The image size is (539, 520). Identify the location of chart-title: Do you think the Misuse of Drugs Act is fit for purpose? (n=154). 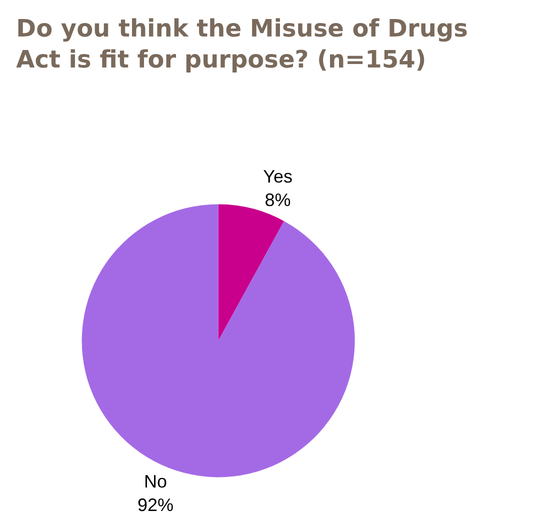
(242, 44).